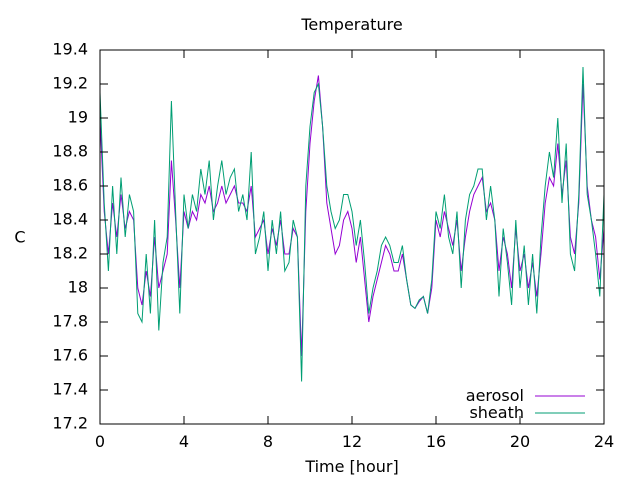  Describe the element at coordinates (19, 237) in the screenshot. I see `y-axis-label: C` at that location.